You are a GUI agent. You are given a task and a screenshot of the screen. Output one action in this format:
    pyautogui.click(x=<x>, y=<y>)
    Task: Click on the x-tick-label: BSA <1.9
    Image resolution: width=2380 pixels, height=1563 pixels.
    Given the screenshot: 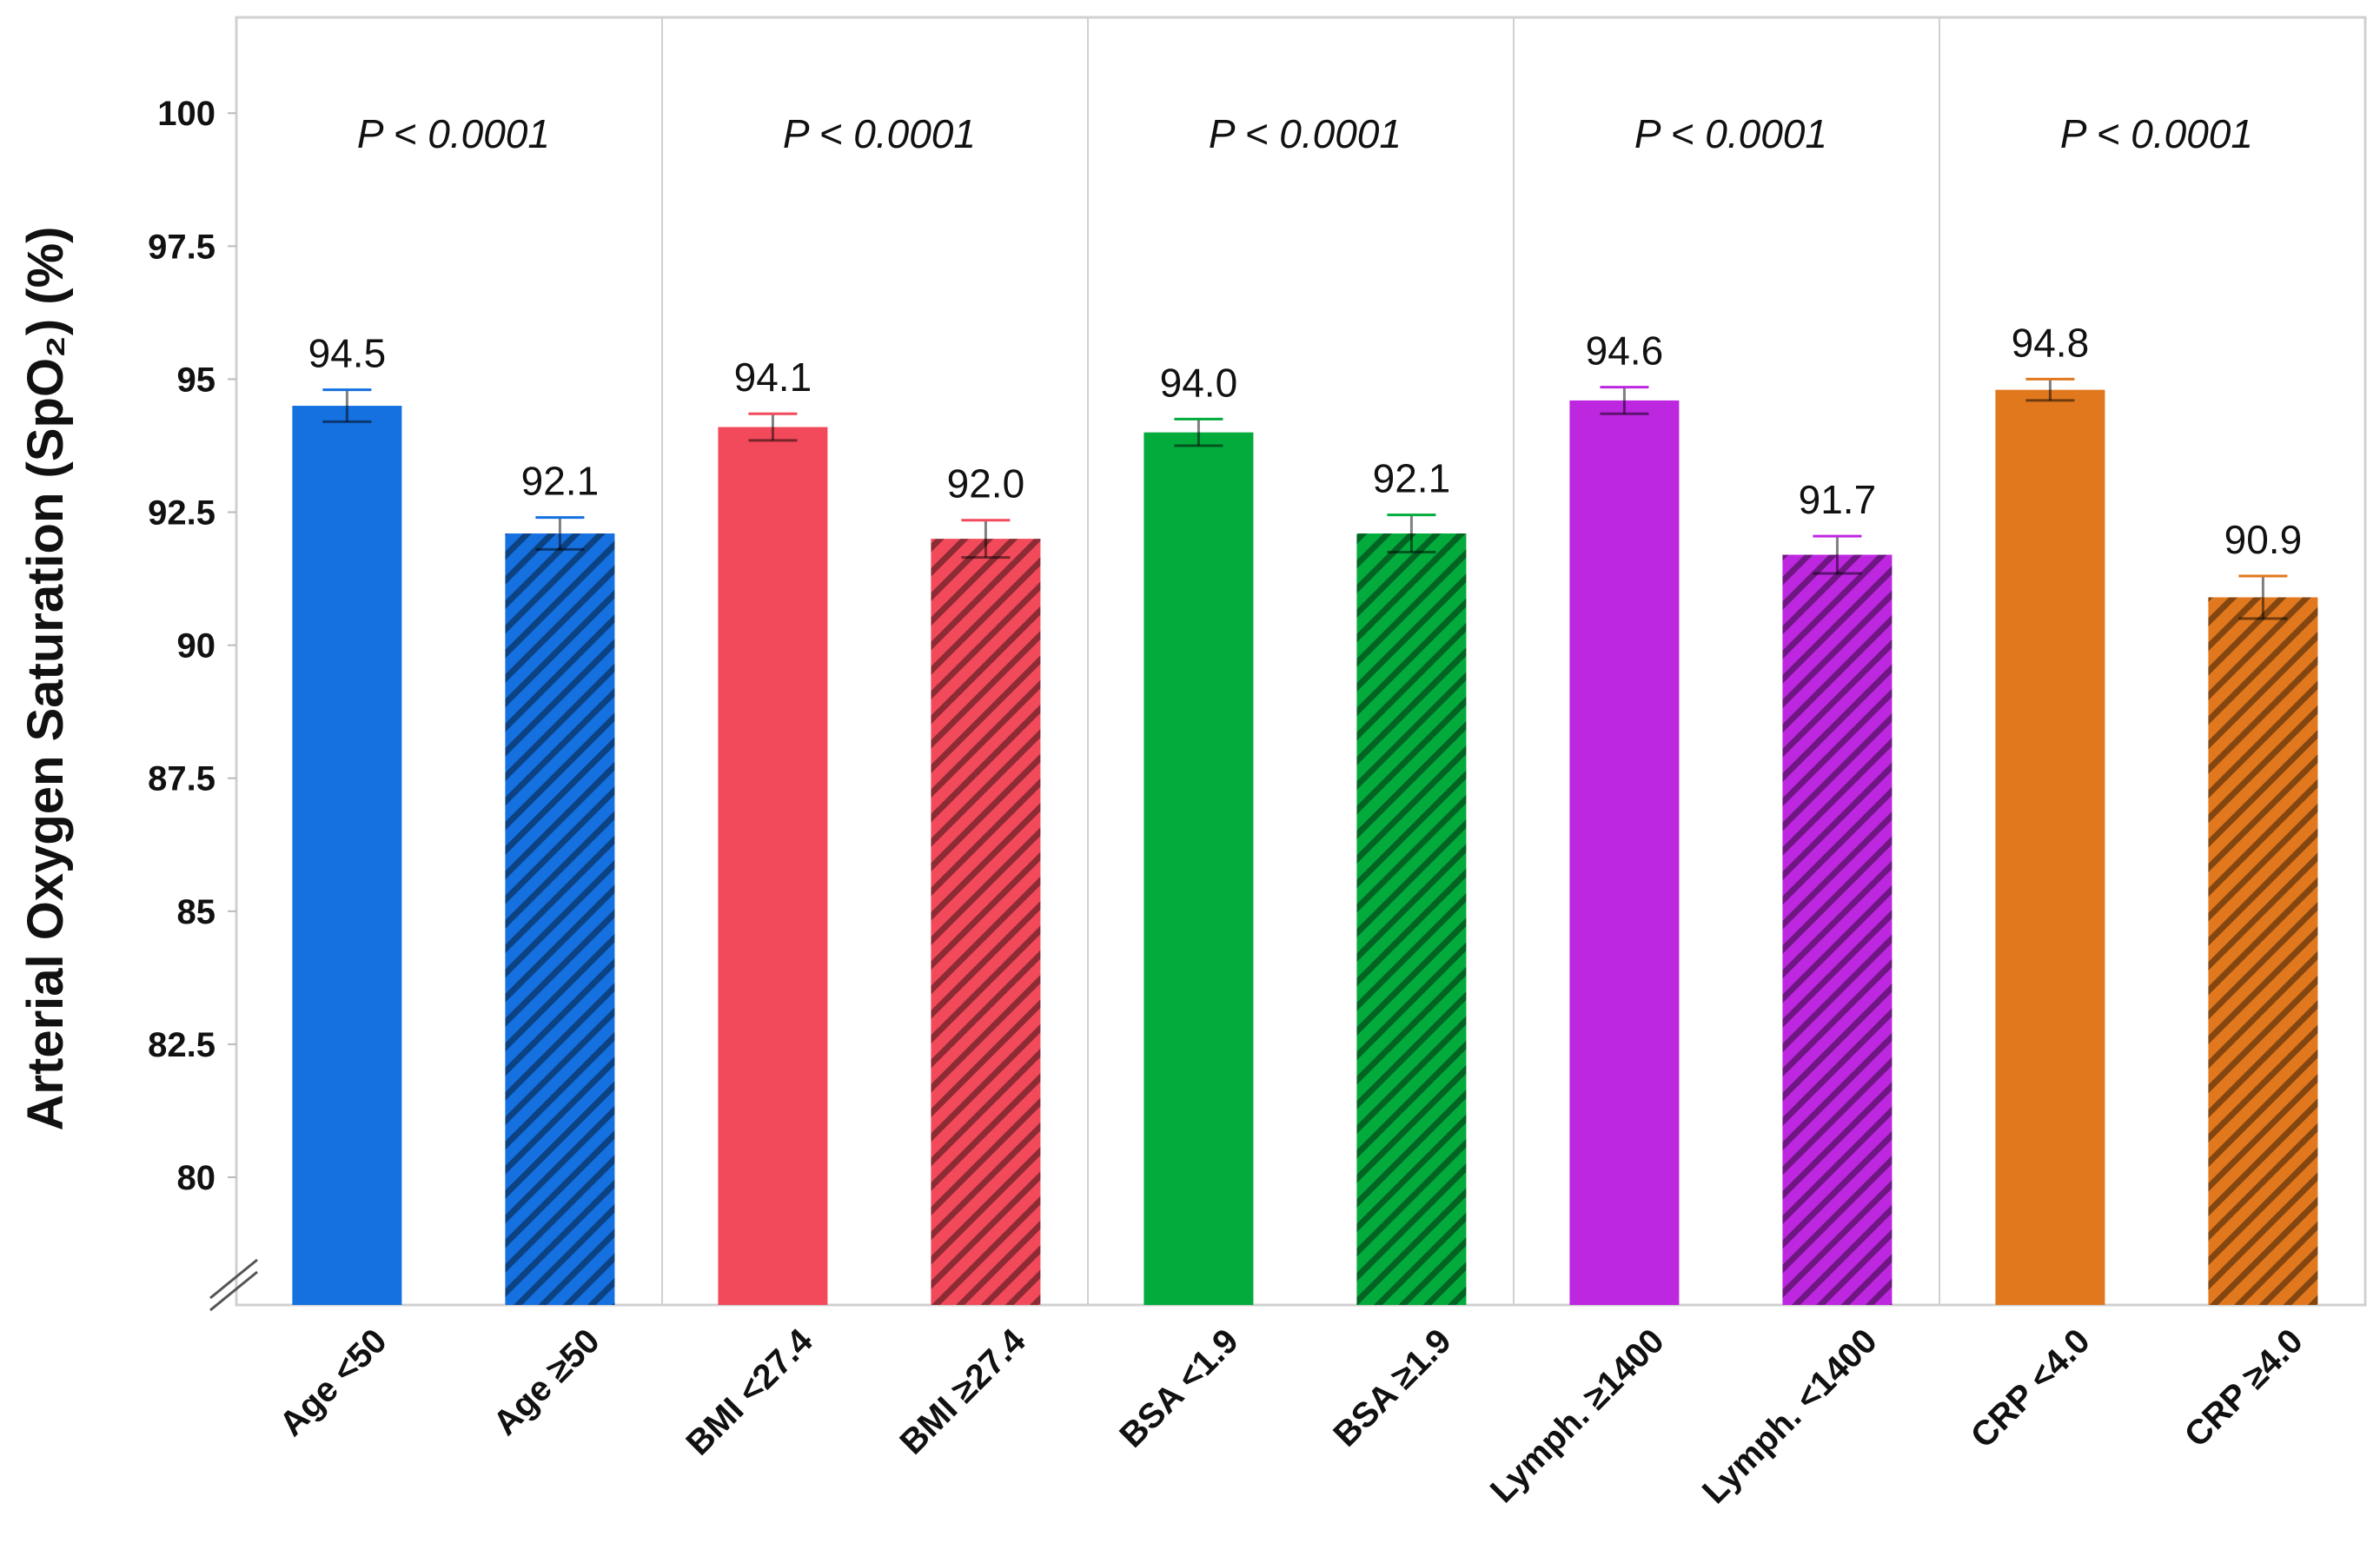 What is the action you would take?
    pyautogui.click(x=1178, y=1387)
    